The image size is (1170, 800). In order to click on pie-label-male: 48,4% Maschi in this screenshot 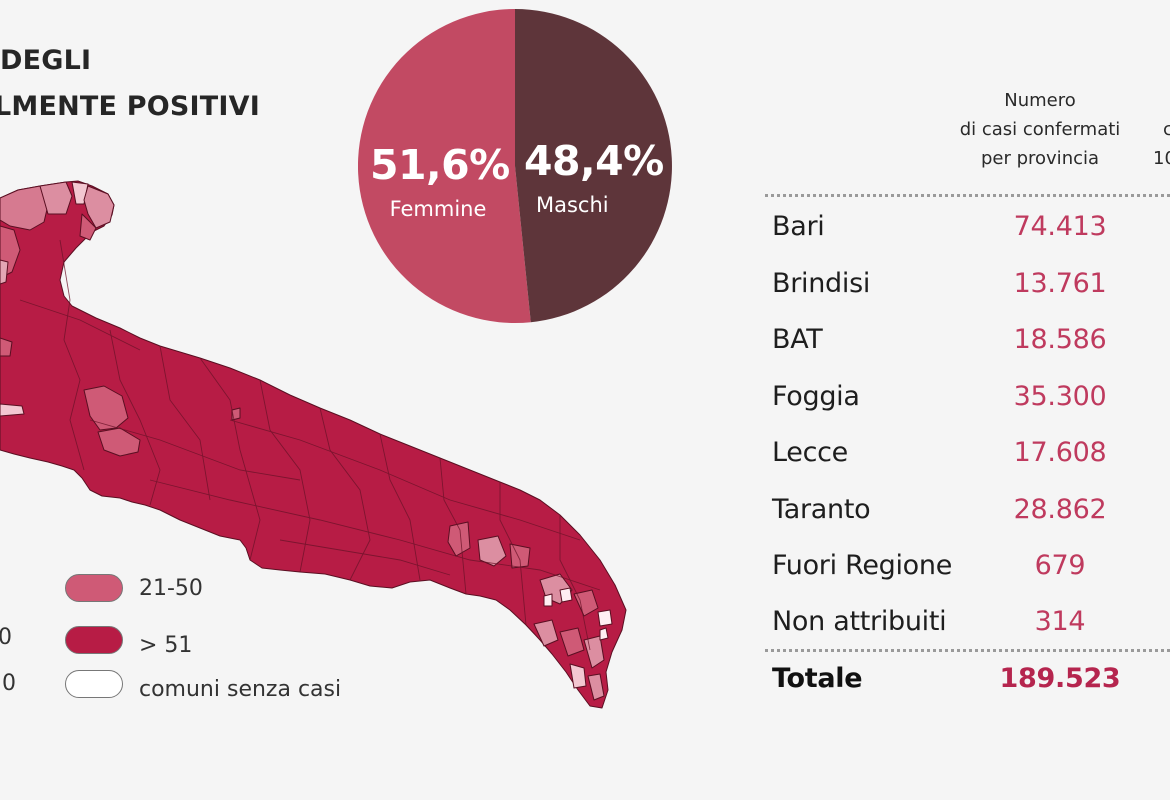, I will do `click(594, 177)`.